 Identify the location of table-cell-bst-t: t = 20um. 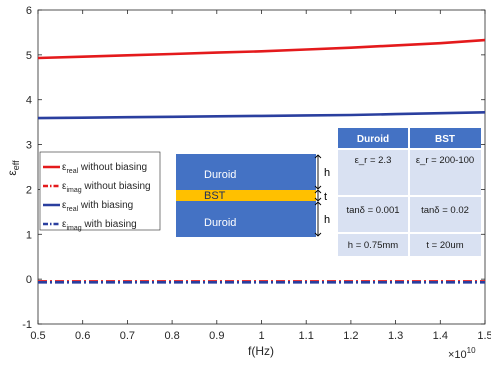
(444, 245).